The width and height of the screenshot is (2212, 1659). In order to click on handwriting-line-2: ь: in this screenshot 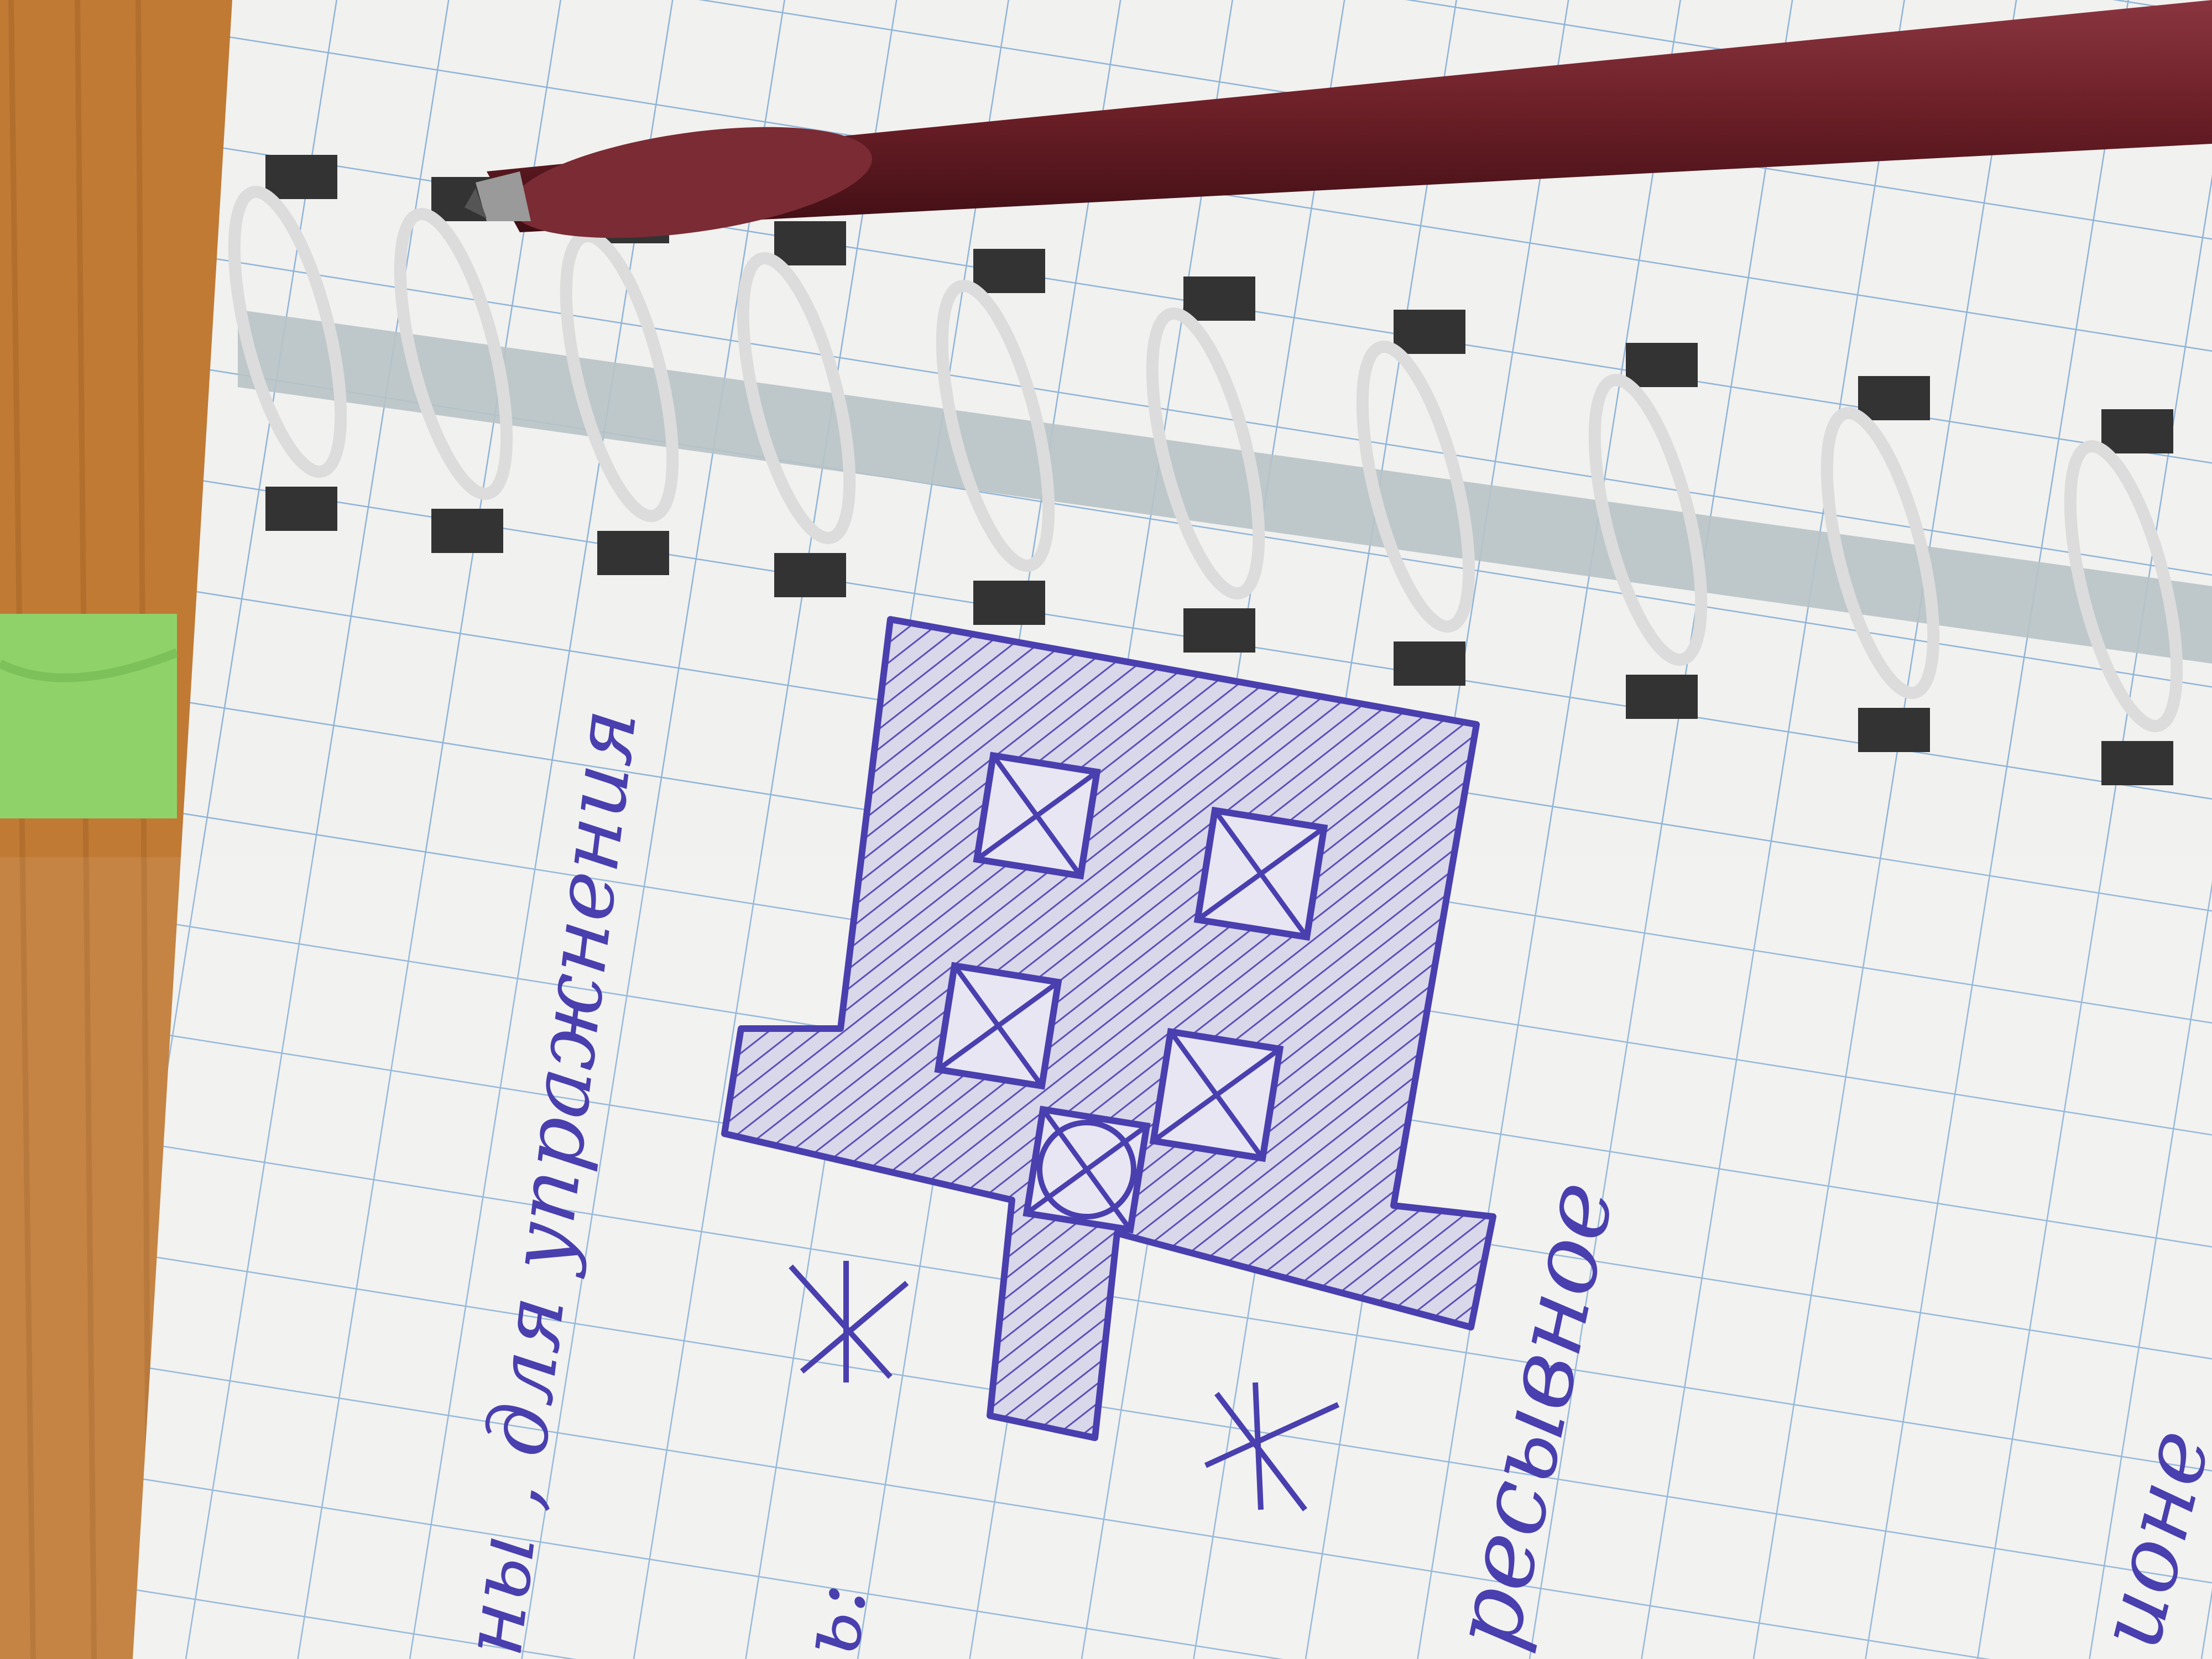, I will do `click(834, 1618)`.